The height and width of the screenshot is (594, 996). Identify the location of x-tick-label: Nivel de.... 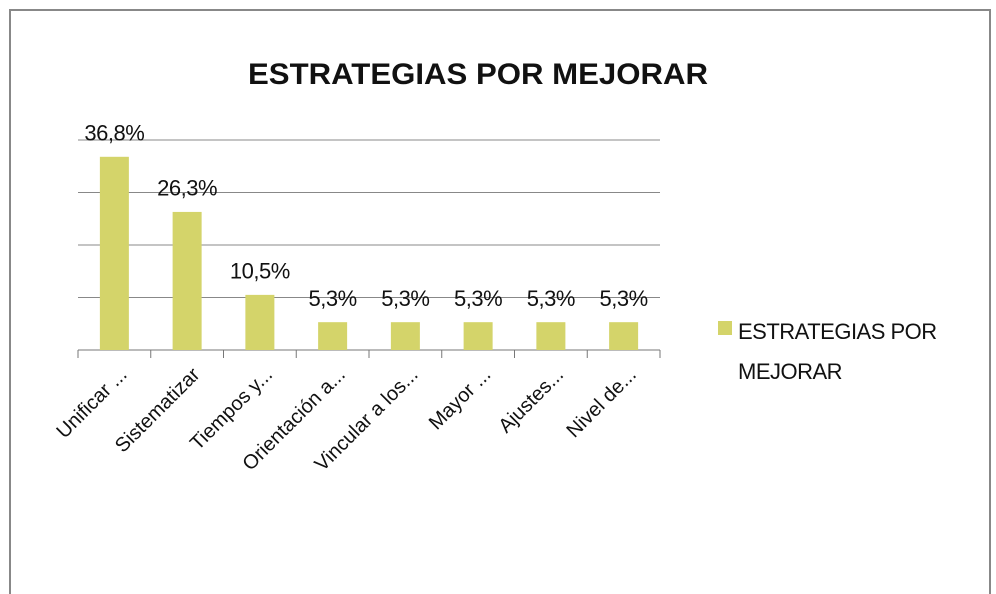
(601, 403).